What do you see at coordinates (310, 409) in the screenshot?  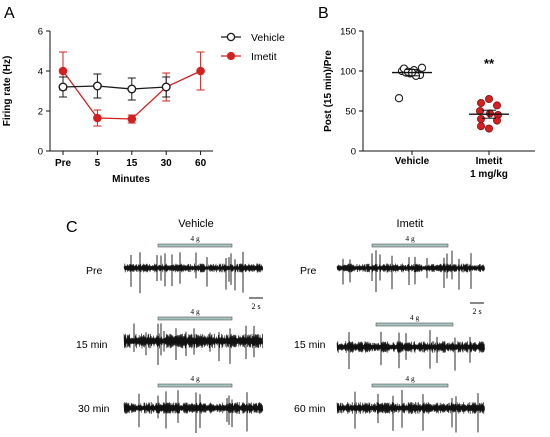 I see `trace-row-label-imetit-2: 60 min` at bounding box center [310, 409].